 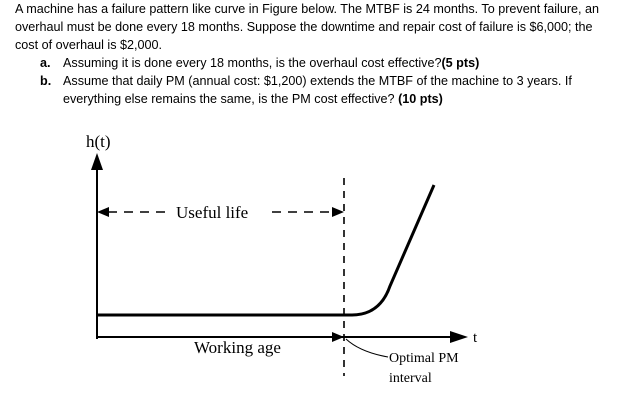 What do you see at coordinates (45, 63) in the screenshot?
I see `item-a-marker: a.` at bounding box center [45, 63].